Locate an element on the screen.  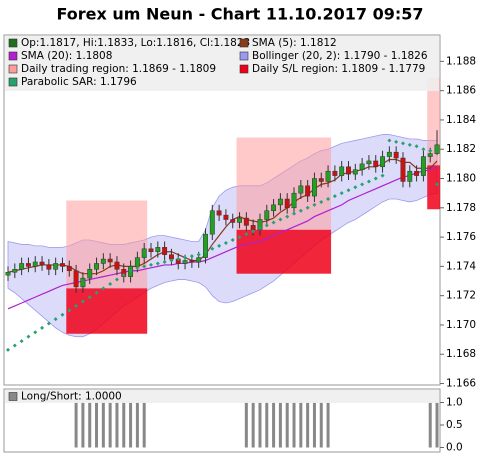
legend-label: Daily trading region: 1.1869 - 1.1809 is located at coordinates (118, 69).